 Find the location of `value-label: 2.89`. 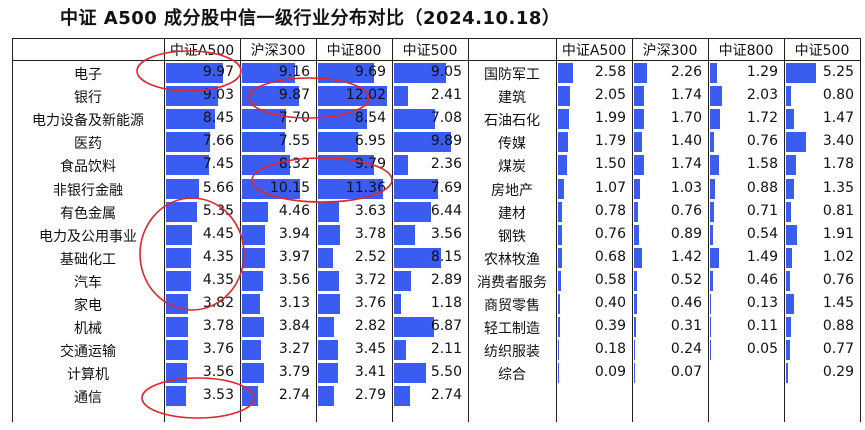

value-label: 2.89 is located at coordinates (446, 279).